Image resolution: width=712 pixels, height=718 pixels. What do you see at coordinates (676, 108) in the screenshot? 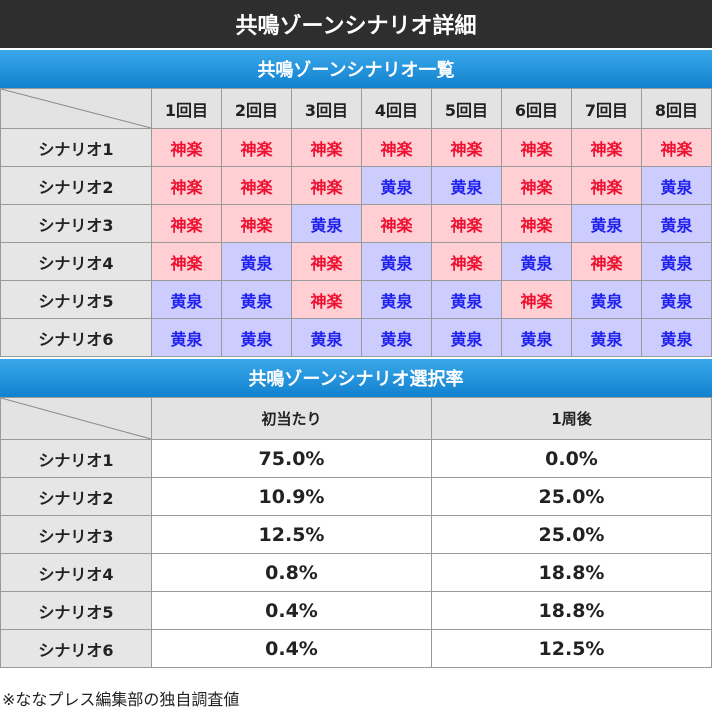
I see `column-header: 8回目` at bounding box center [676, 108].